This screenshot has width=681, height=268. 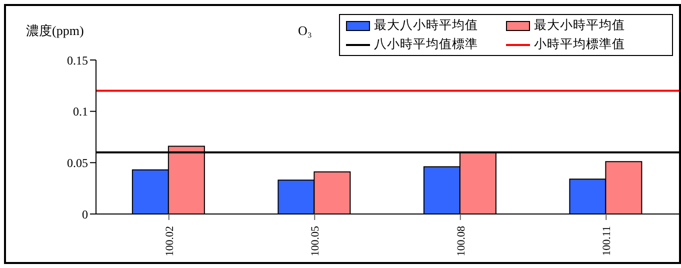 I want to click on x-tick-label: 100.08, so click(x=461, y=241).